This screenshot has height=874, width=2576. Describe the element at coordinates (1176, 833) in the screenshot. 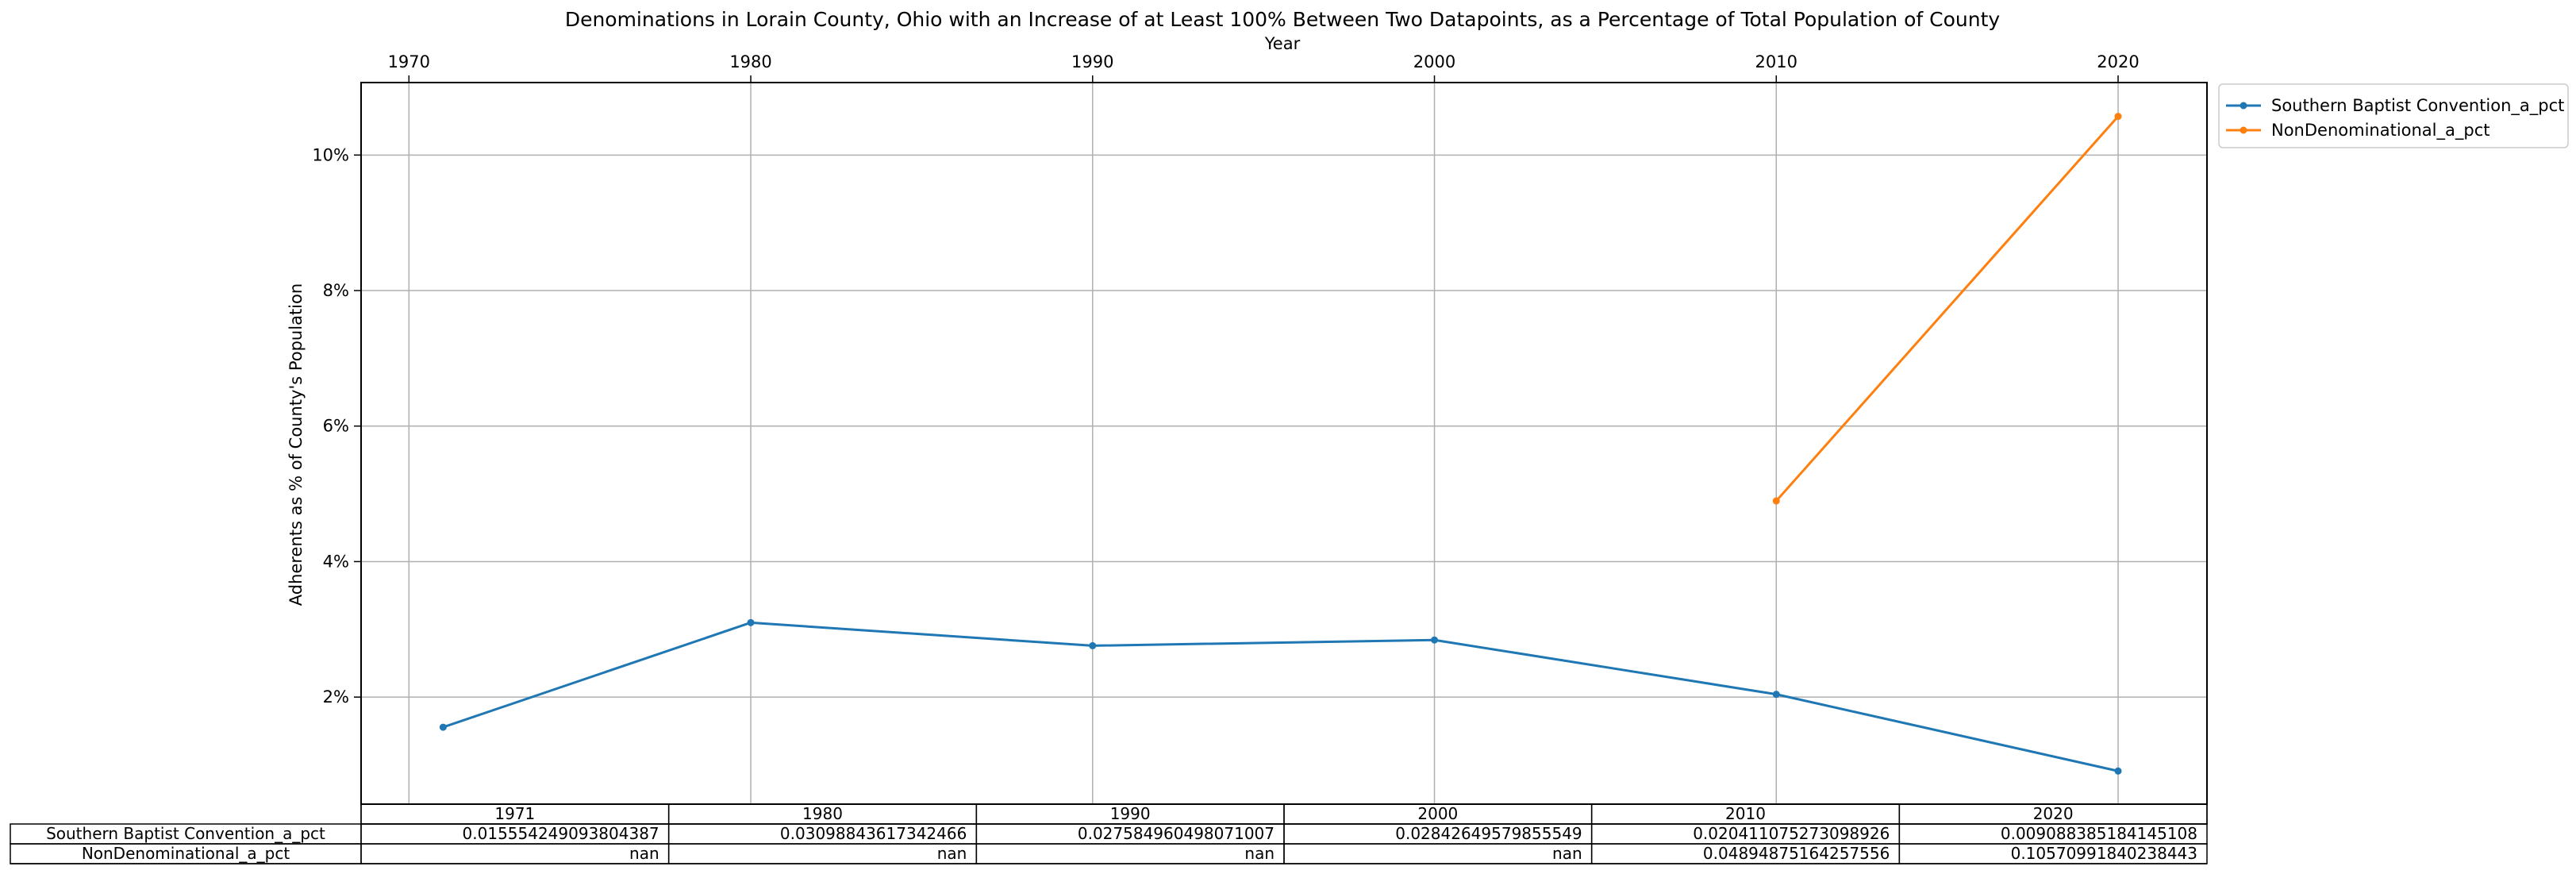

I see `table-cell-value: 0.027584960498071007` at that location.